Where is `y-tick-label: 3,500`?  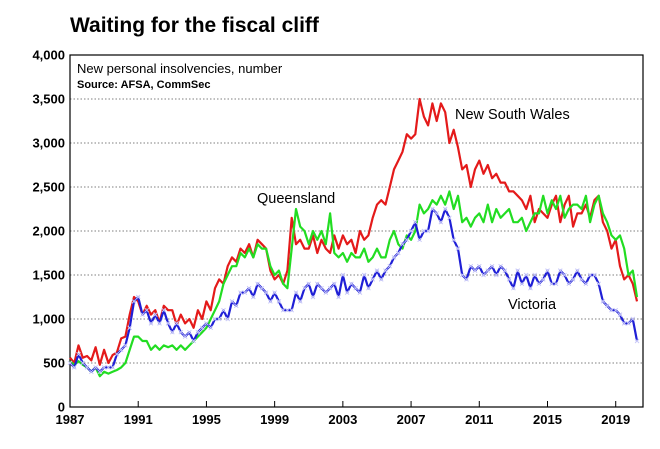 y-tick-label: 3,500 is located at coordinates (48, 99).